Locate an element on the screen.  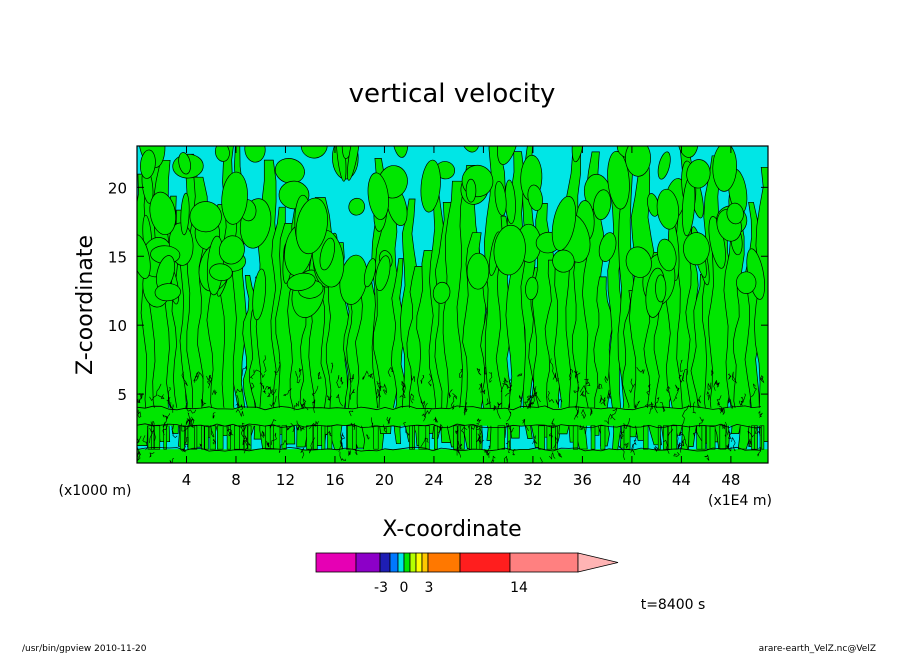
footer-right: arare-earth_VelZ.nc@VelZ is located at coordinates (817, 649).